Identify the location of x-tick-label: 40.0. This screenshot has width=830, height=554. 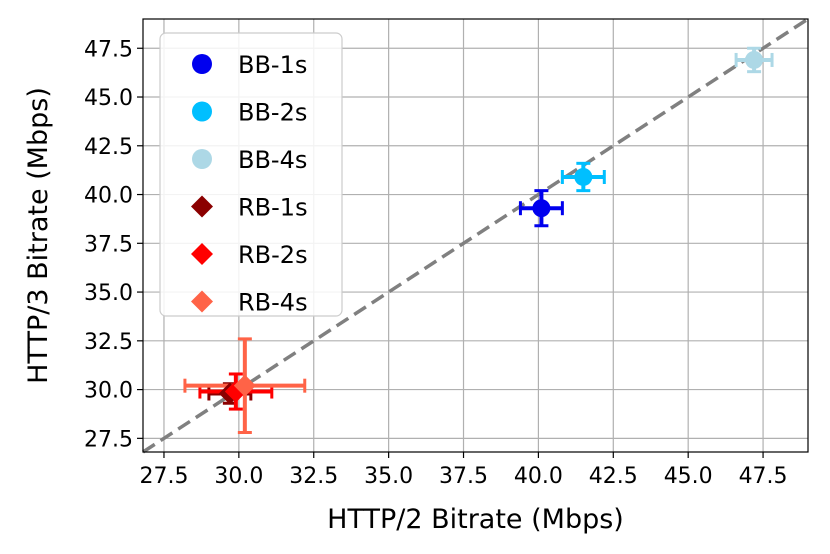
(538, 476).